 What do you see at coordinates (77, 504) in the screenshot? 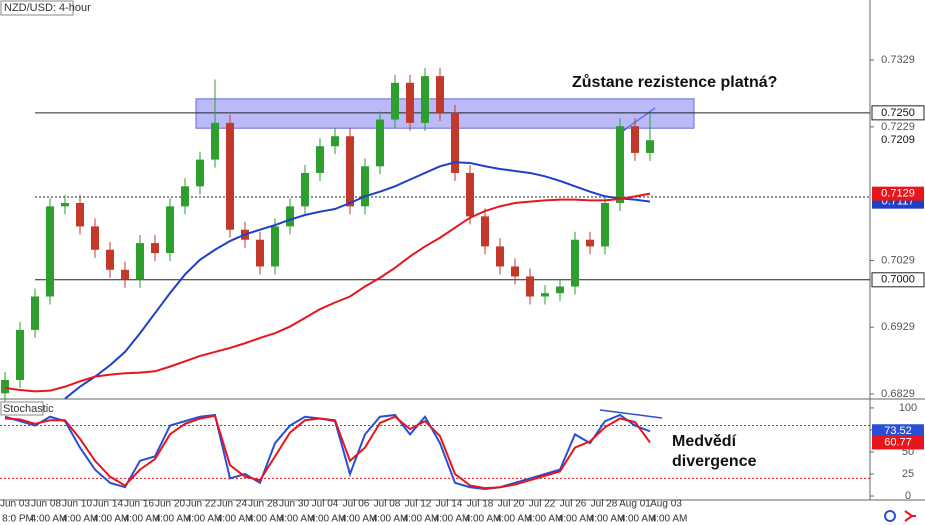
I see `x-tick-label: Jun 10` at bounding box center [77, 504].